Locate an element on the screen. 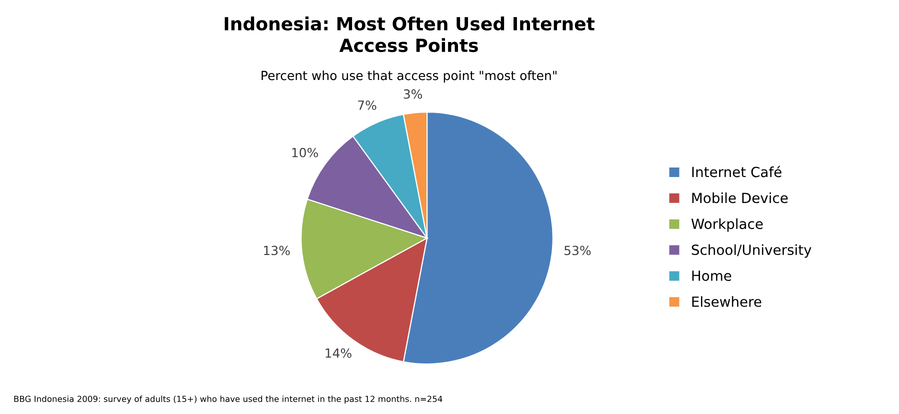 This screenshot has height=414, width=899. legend-label: School/University is located at coordinates (752, 251).